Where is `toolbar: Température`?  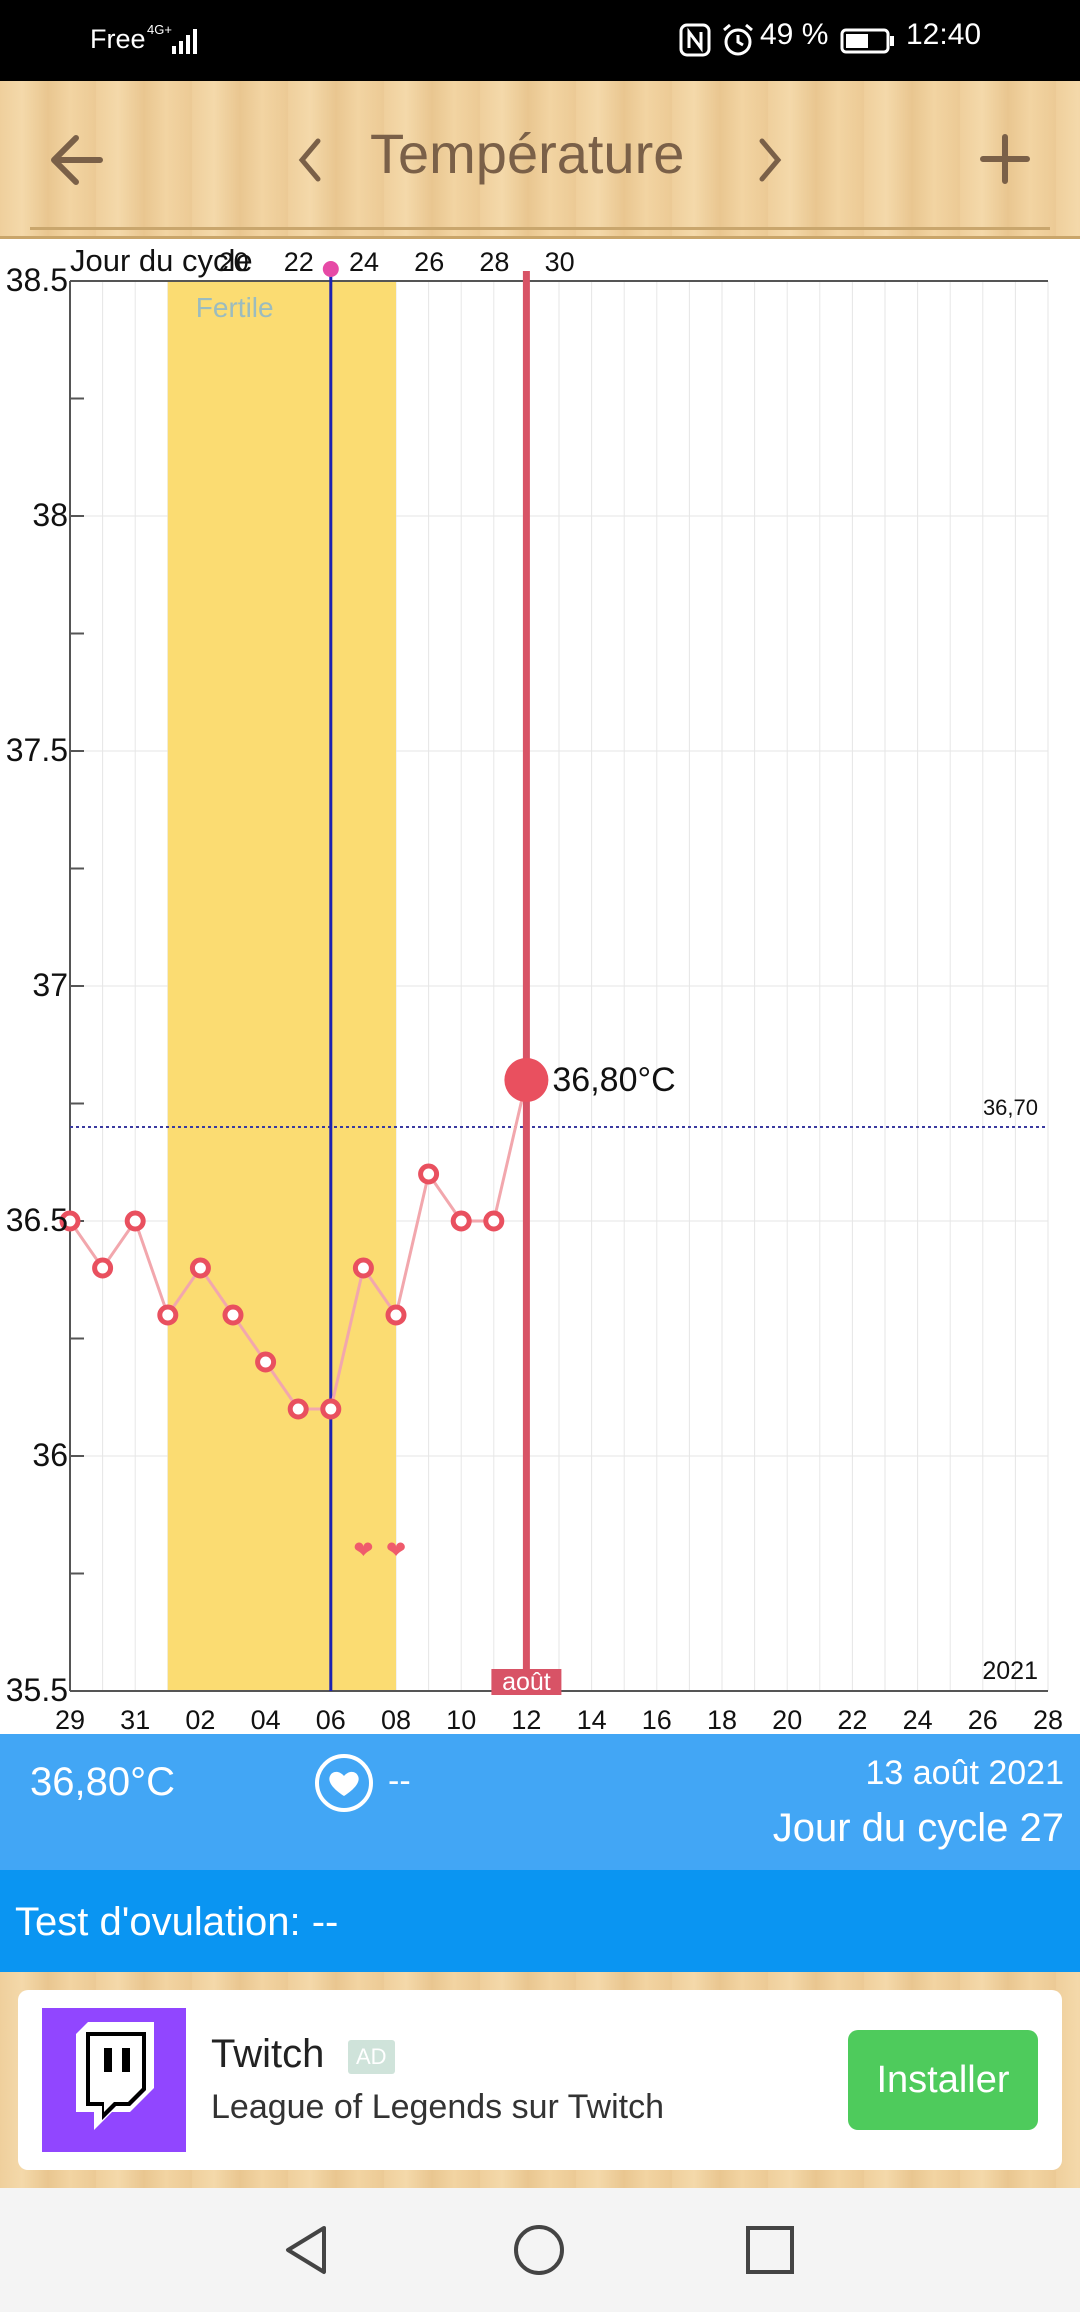
toolbar: Température is located at coordinates (540, 160).